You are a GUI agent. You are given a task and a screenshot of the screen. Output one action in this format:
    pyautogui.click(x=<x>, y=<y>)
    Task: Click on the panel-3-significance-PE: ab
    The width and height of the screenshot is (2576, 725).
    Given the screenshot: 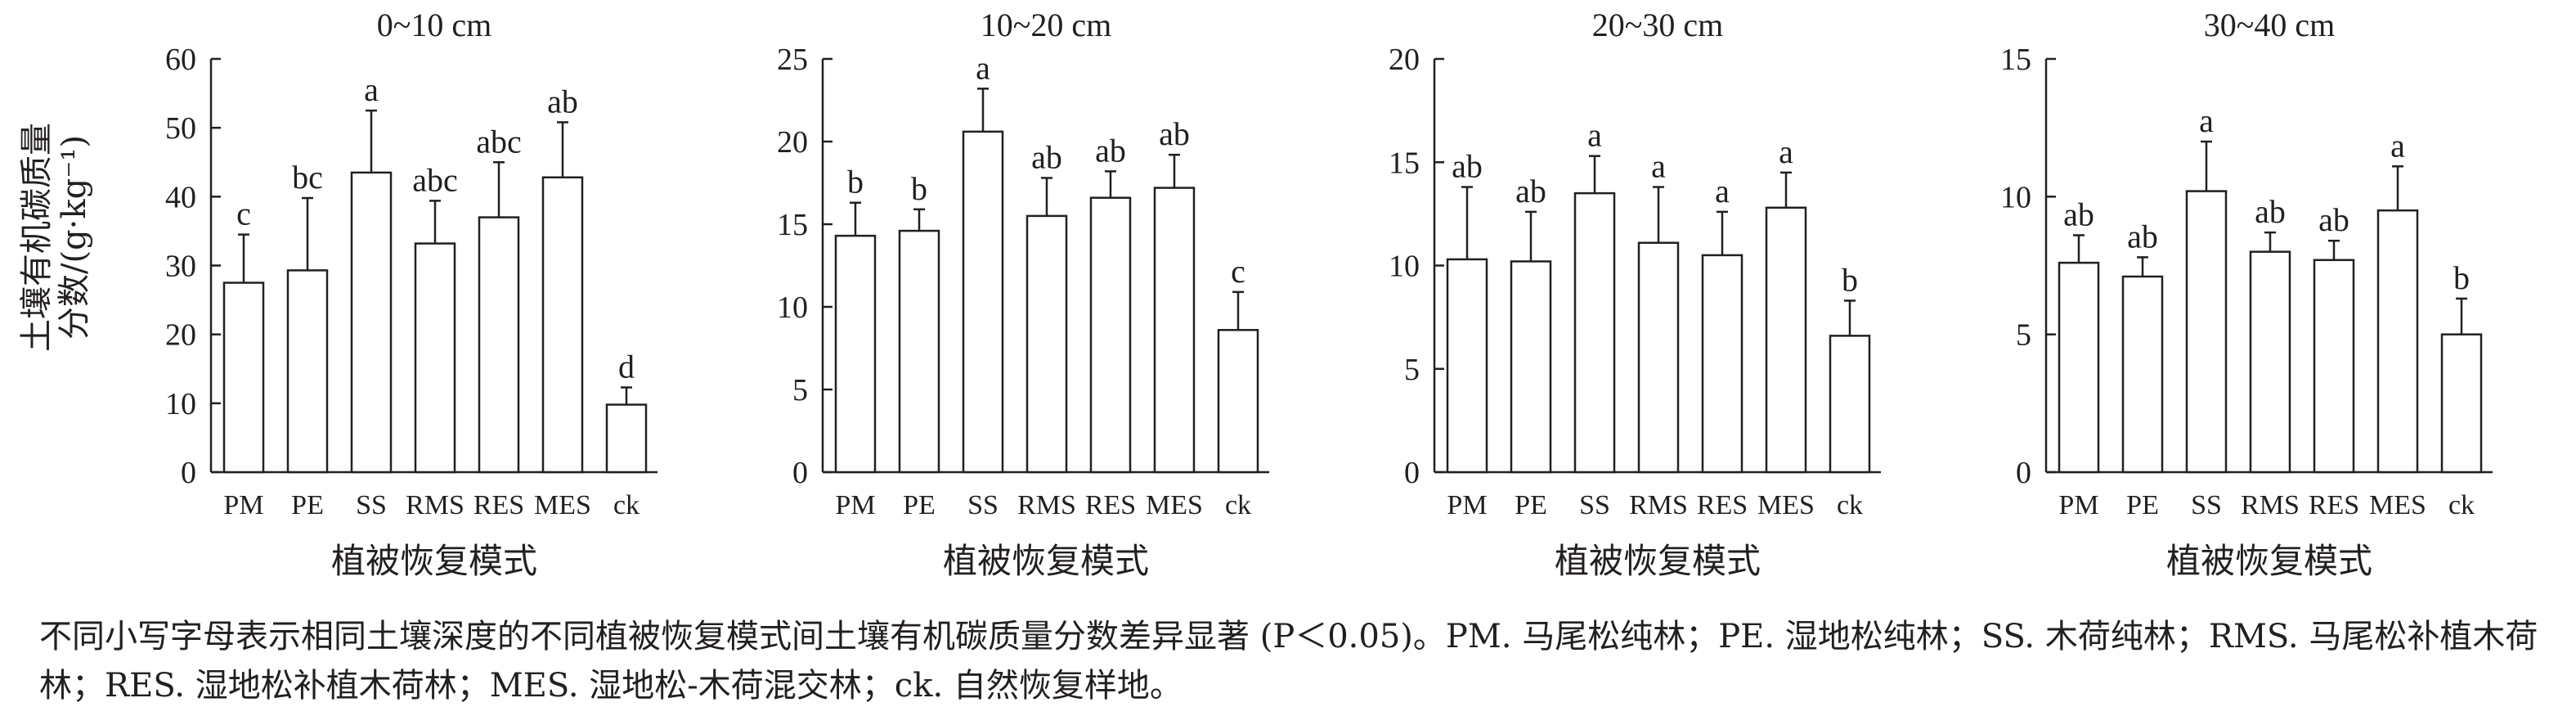 What is the action you would take?
    pyautogui.click(x=1530, y=191)
    